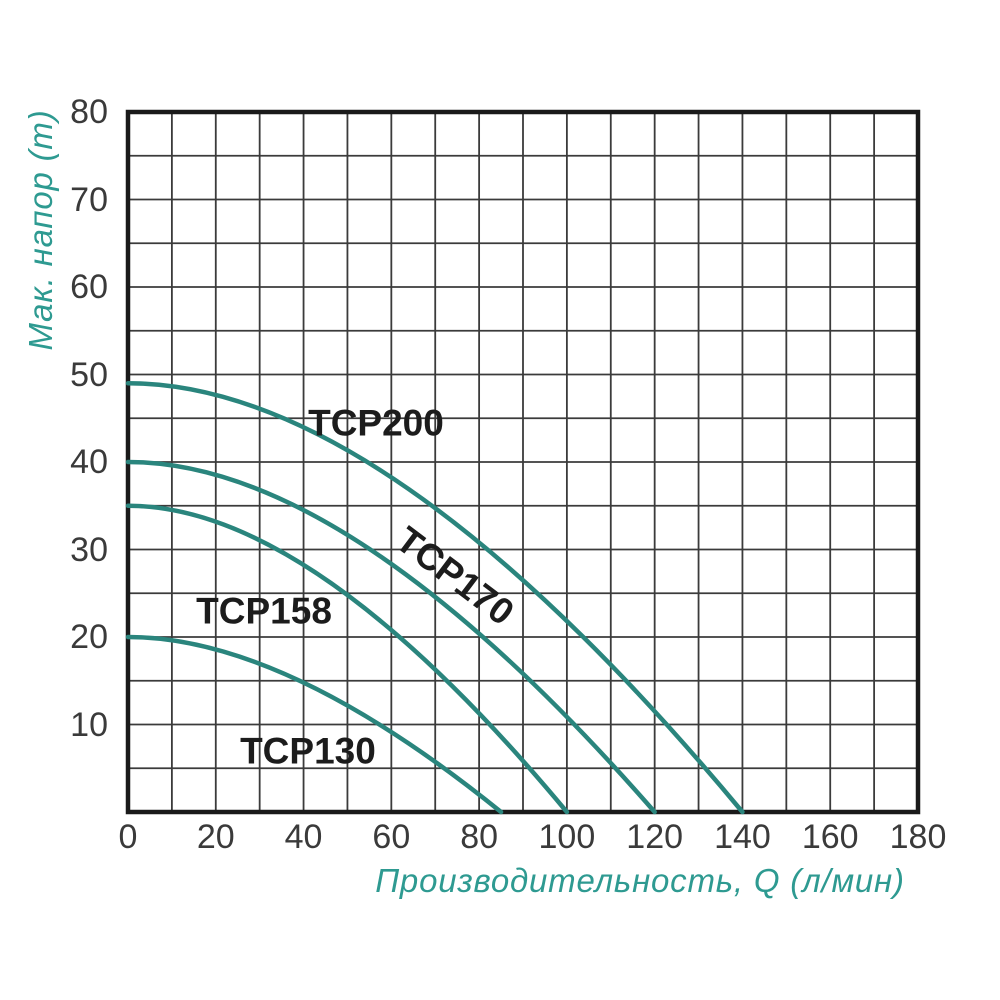 Image resolution: width=1000 pixels, height=1000 pixels. Describe the element at coordinates (89, 374) in the screenshot. I see `y-tick-label: 50` at that location.